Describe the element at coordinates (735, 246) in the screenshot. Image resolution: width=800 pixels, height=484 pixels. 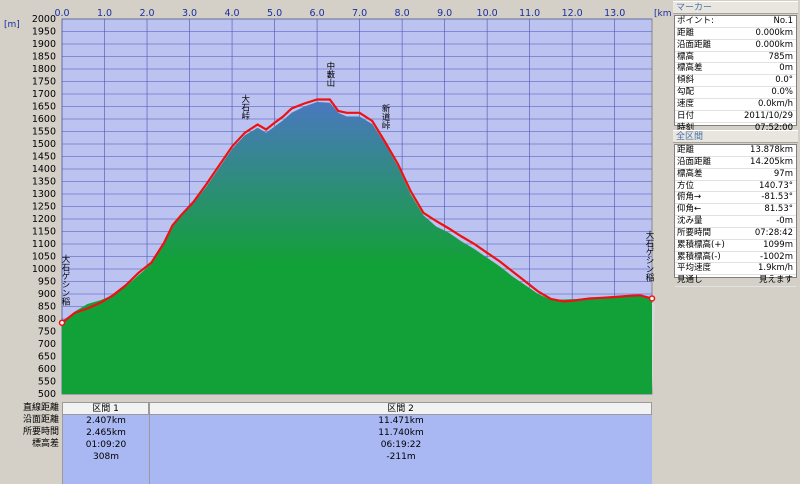
I see `total-row: 累積標高(+) 1099m` at that location.